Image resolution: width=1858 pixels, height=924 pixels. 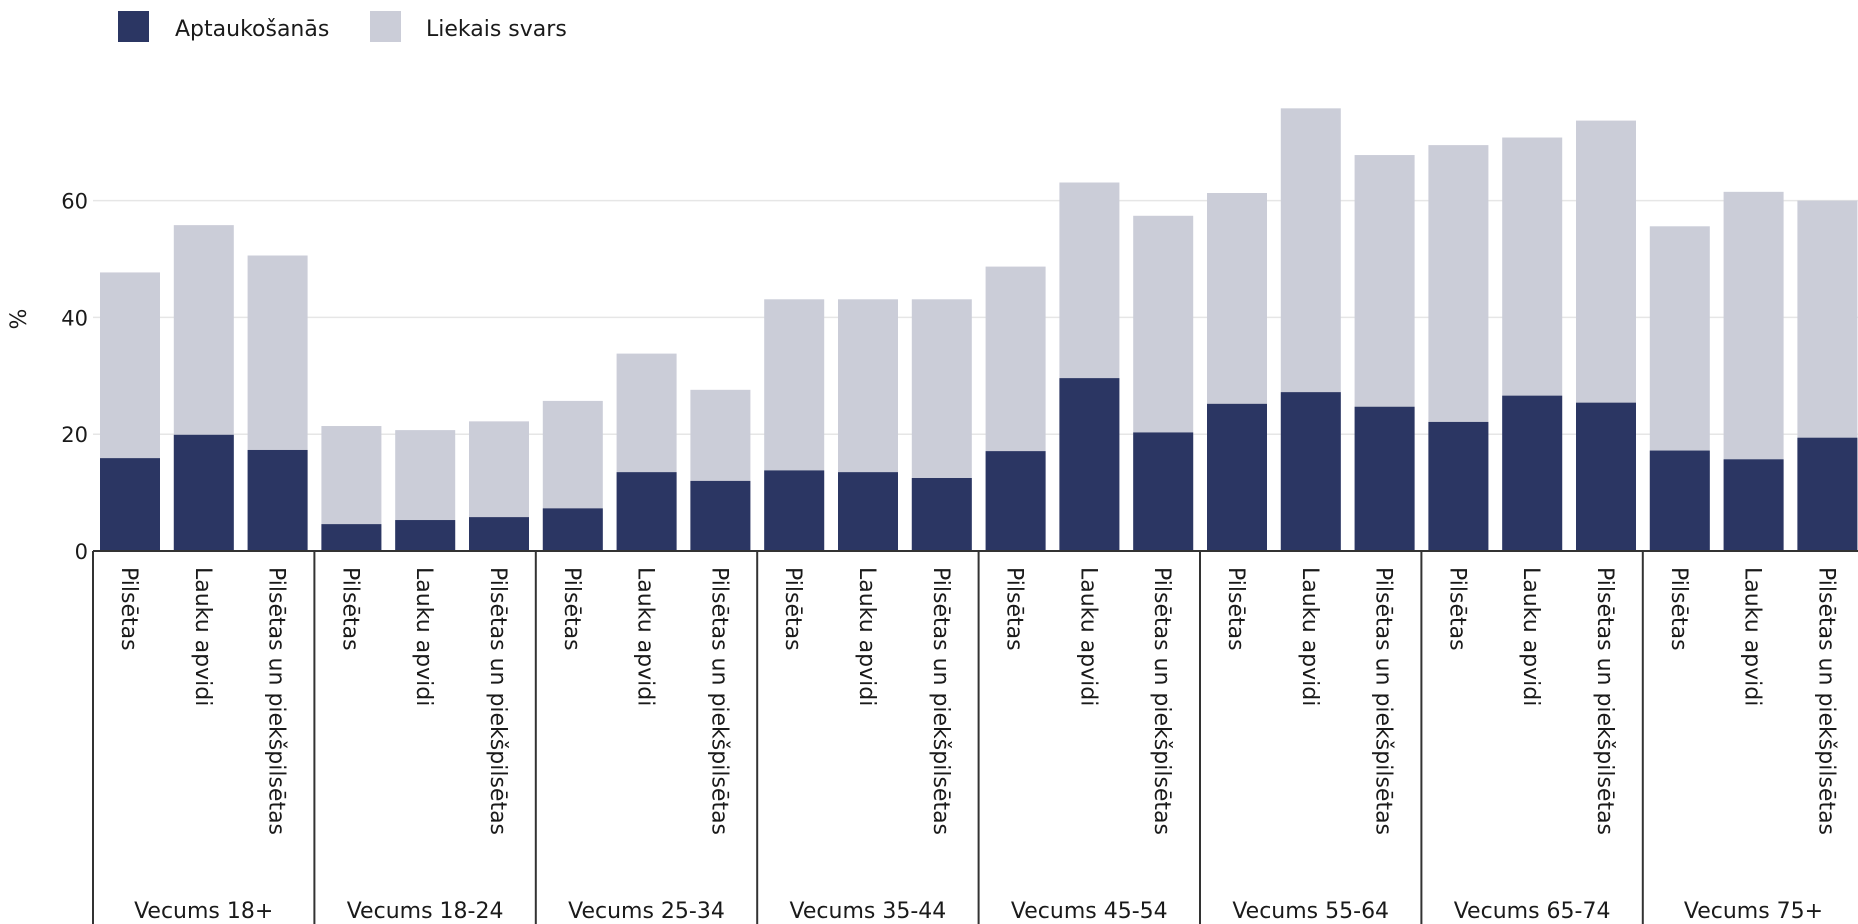 What do you see at coordinates (74, 435) in the screenshot?
I see `y-tick-label: 20` at bounding box center [74, 435].